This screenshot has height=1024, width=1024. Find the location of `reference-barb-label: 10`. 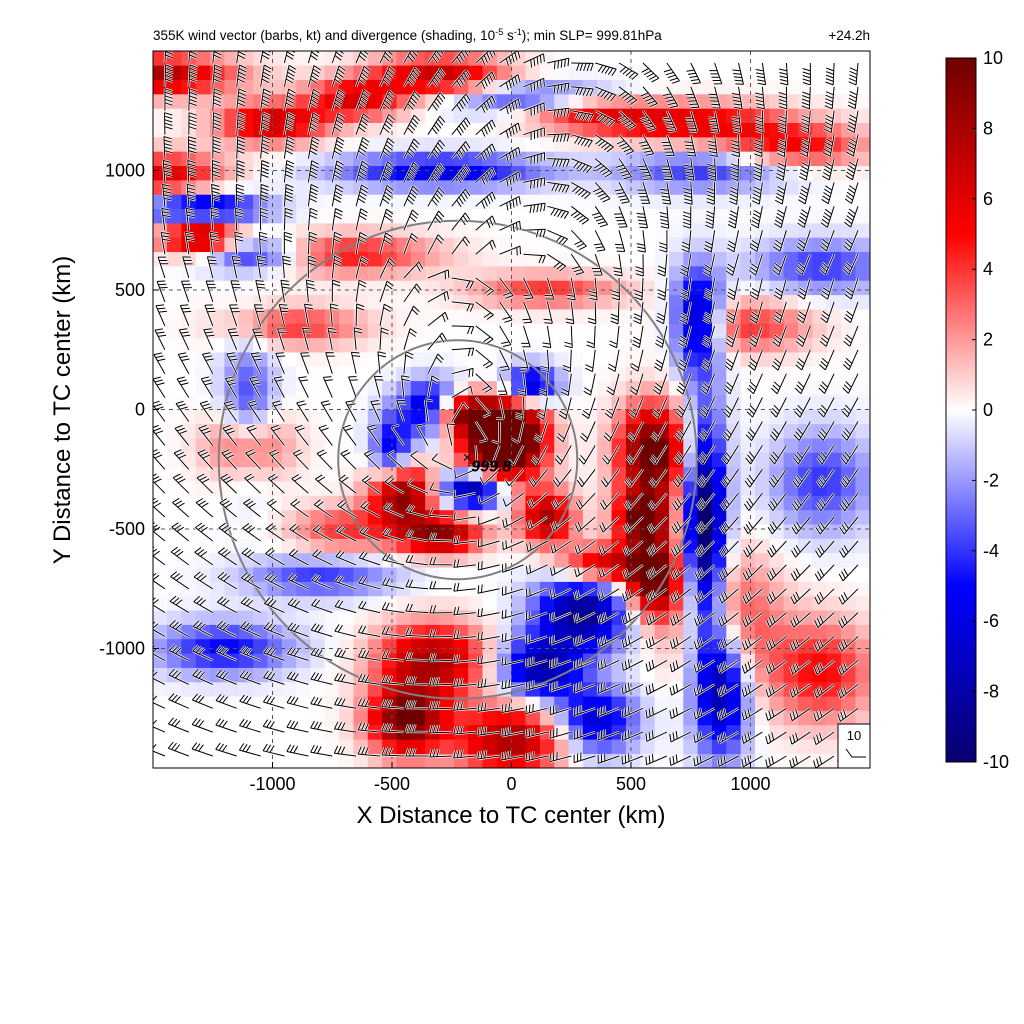

reference-barb-label: 10 is located at coordinates (854, 735).